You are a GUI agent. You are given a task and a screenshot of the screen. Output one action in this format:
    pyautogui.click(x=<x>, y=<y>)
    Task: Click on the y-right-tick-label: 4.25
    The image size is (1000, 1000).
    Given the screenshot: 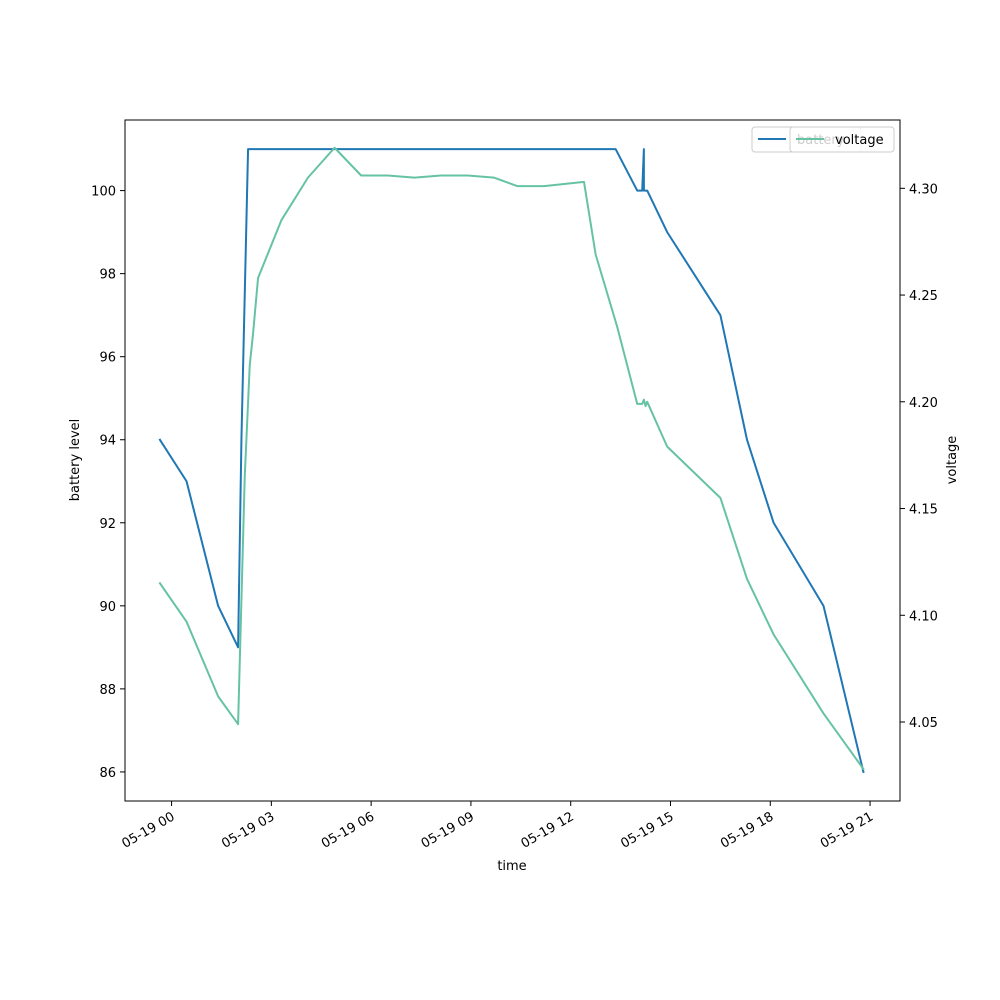 What is the action you would take?
    pyautogui.click(x=923, y=296)
    